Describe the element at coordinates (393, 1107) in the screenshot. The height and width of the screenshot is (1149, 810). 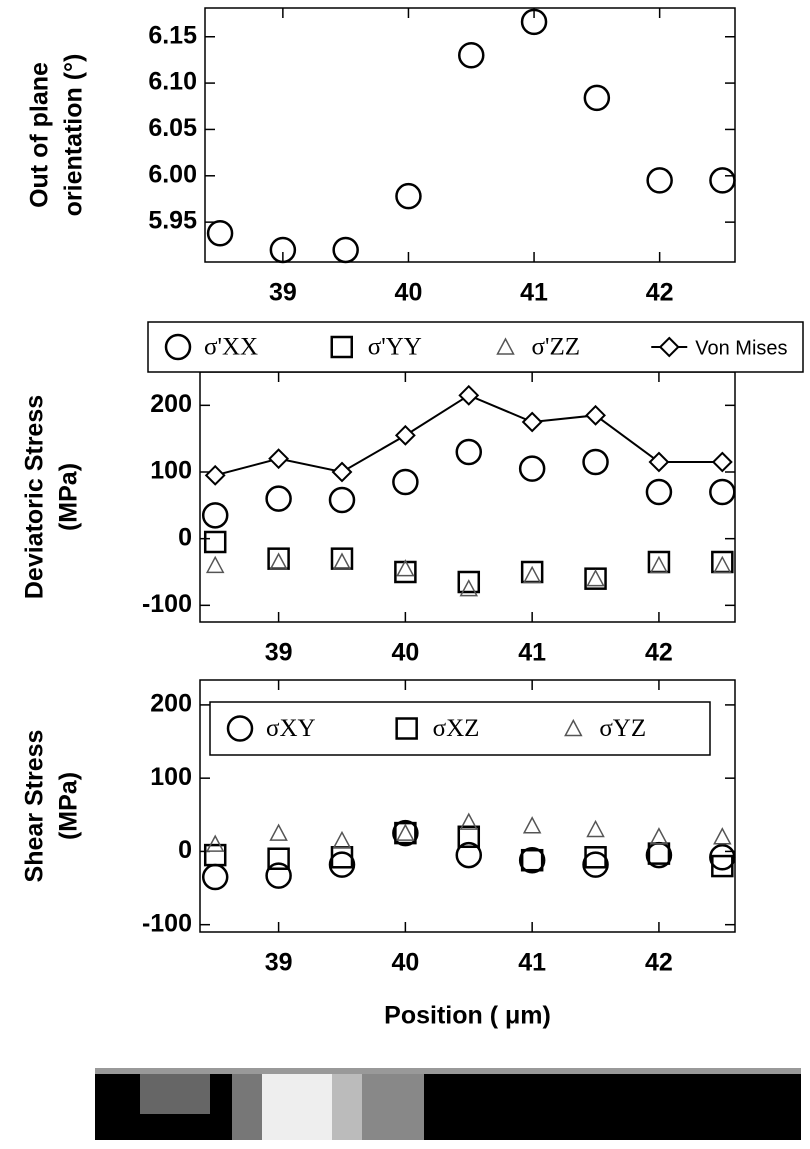
I see `micrograph-region` at that location.